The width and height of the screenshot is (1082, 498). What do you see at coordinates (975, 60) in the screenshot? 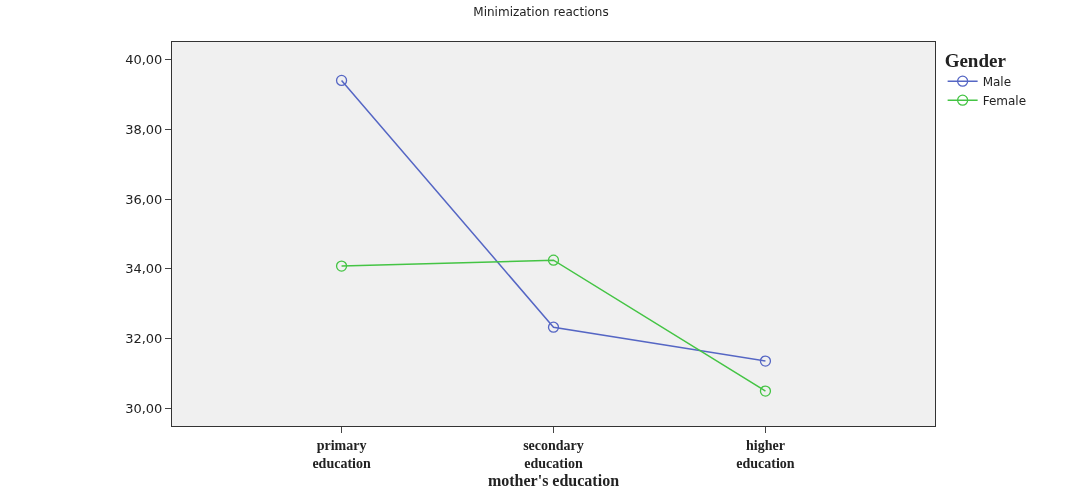
I see `legend-title: Gender` at bounding box center [975, 60].